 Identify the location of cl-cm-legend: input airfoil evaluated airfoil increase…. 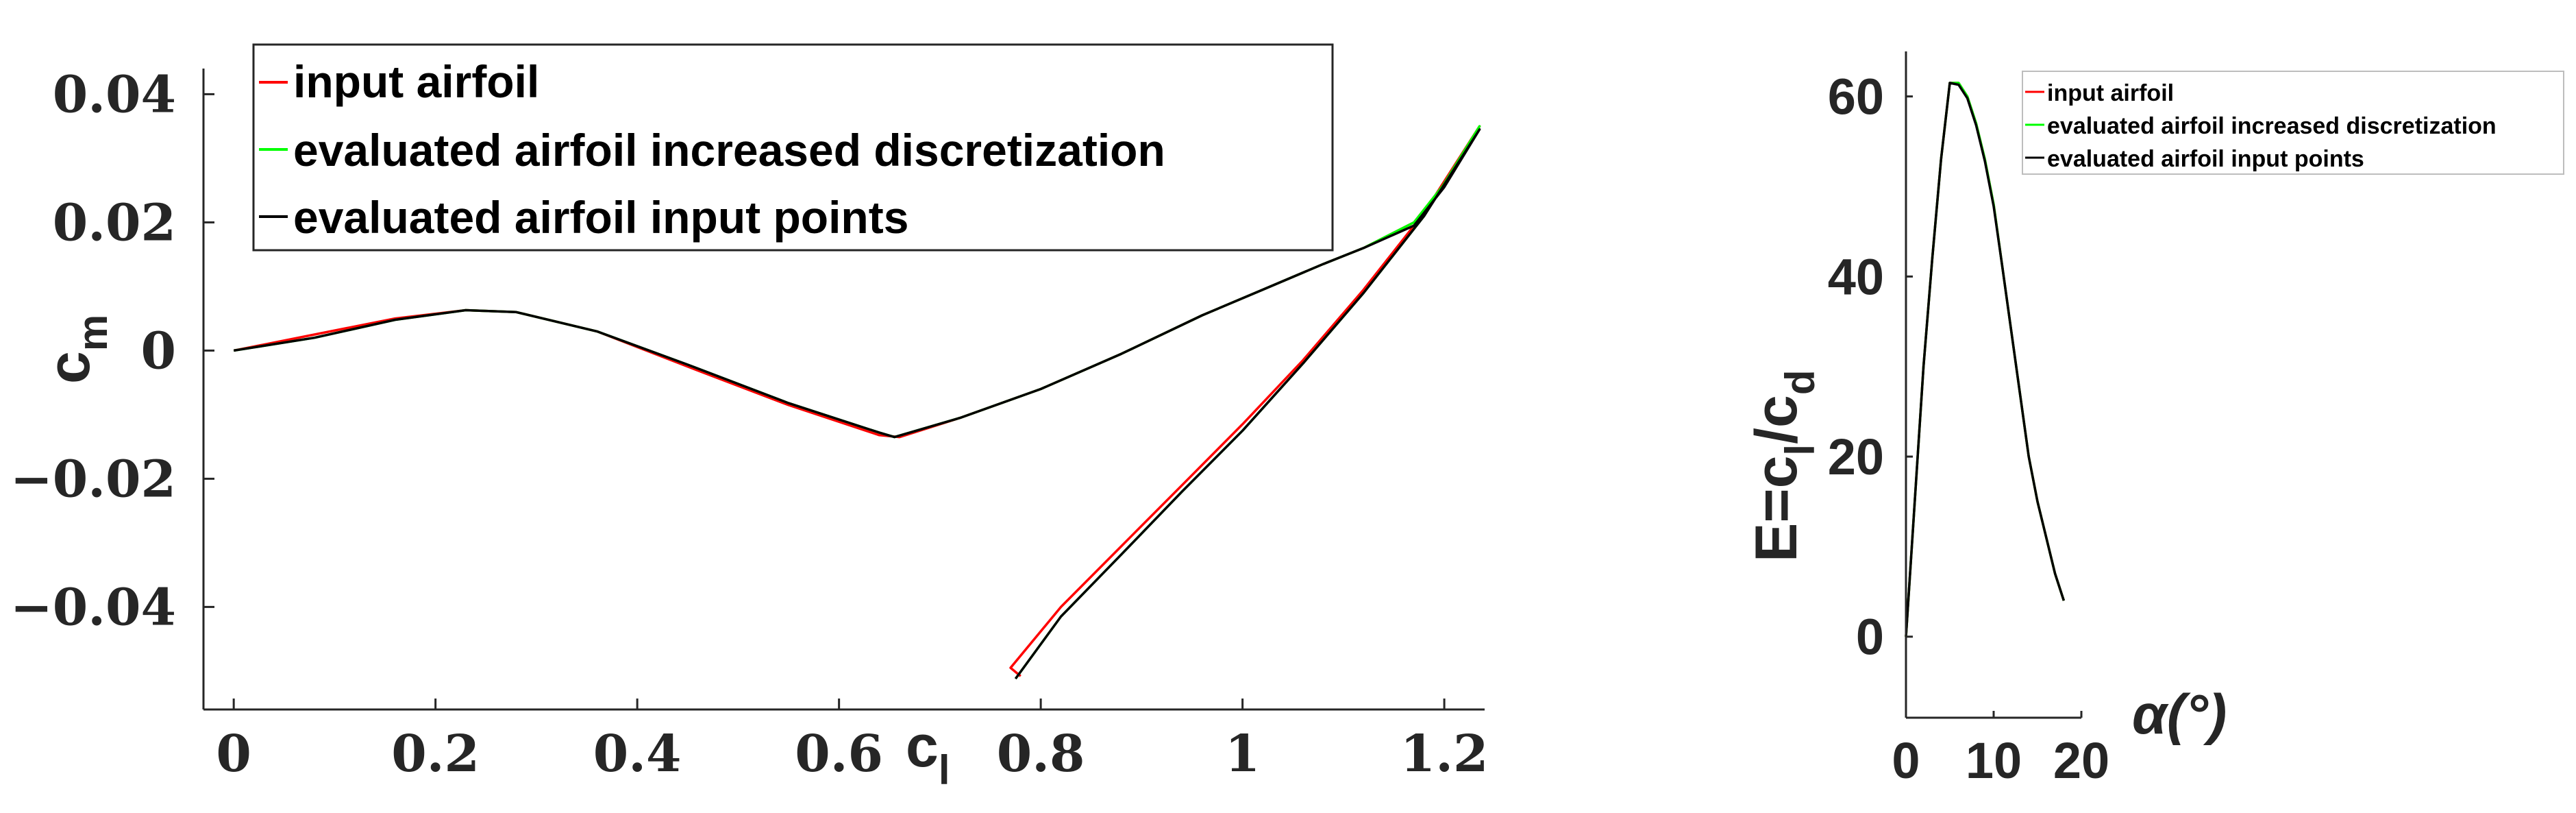
(793, 147).